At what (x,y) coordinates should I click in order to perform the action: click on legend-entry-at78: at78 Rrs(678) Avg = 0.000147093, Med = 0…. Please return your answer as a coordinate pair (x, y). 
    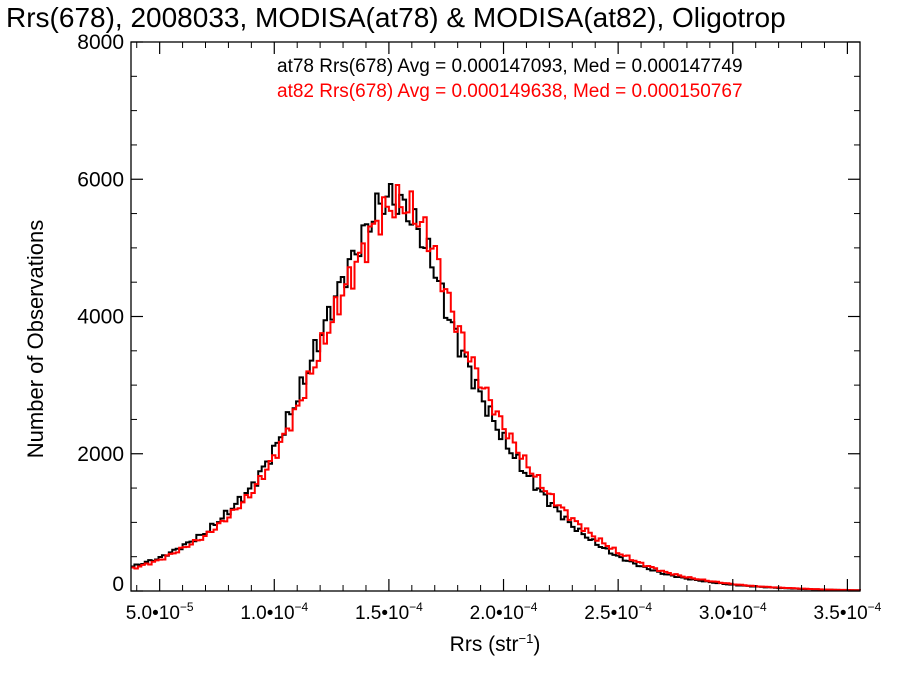
    Looking at the image, I should click on (510, 66).